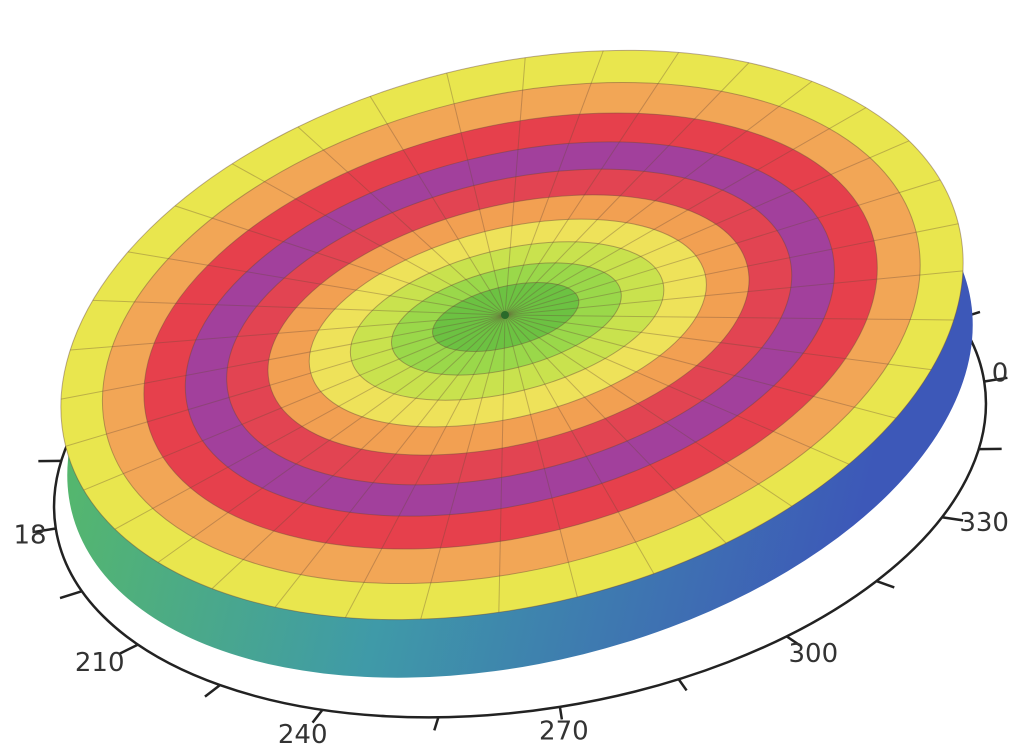 This screenshot has width=1024, height=753. Describe the element at coordinates (984, 523) in the screenshot. I see `angle-tick-label: 330` at that location.